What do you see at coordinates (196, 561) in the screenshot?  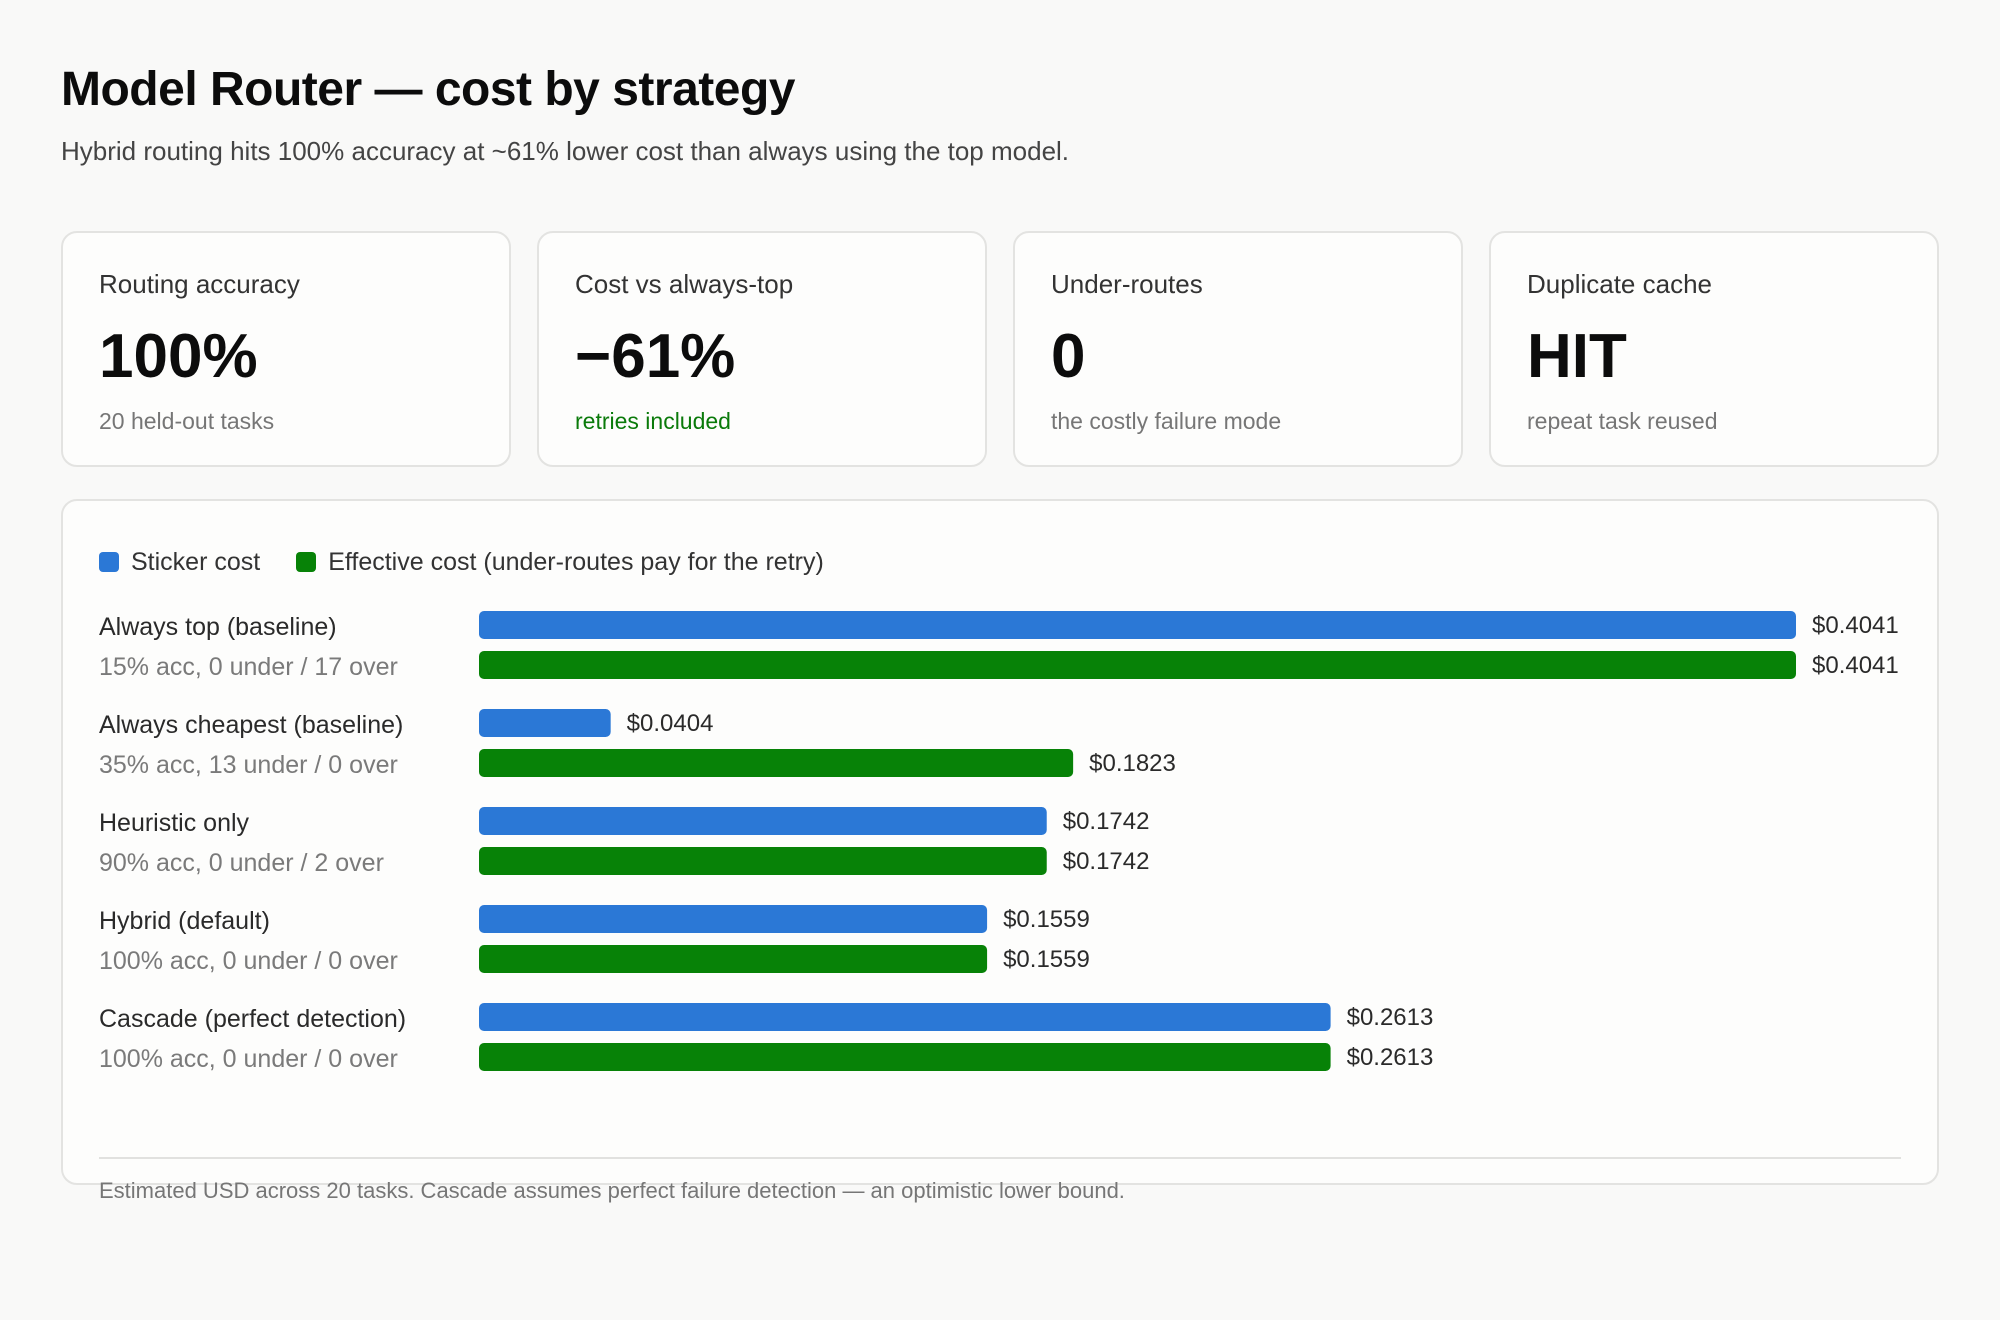 I see `legend-label-sticker: Sticker cost` at bounding box center [196, 561].